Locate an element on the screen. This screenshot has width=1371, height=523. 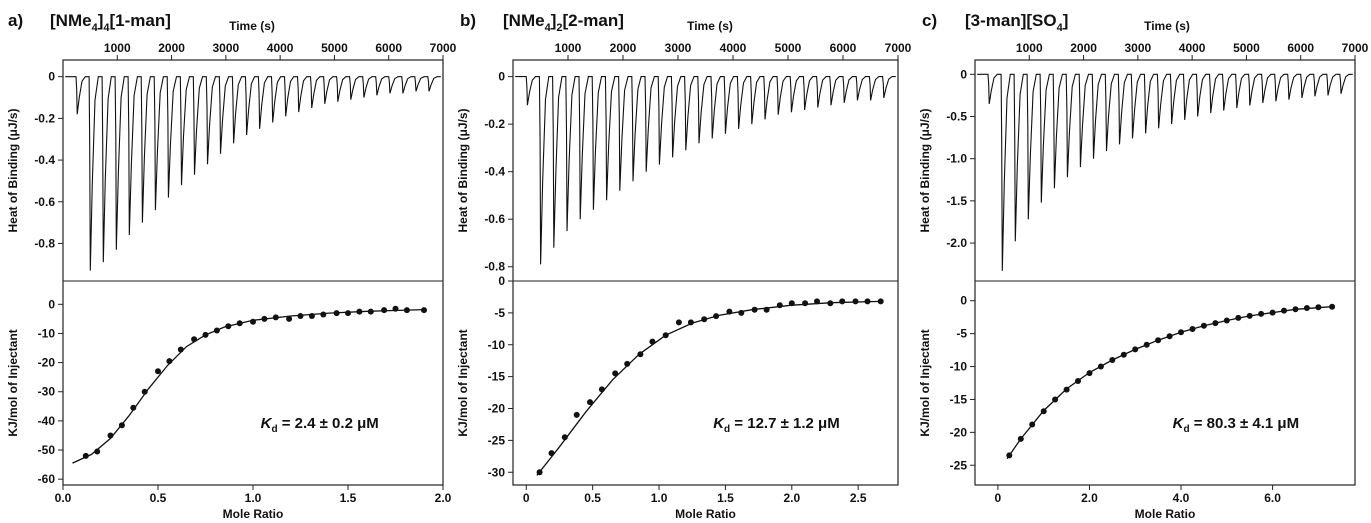
bottom-x-tick-label: 4.0 is located at coordinates (1181, 498).